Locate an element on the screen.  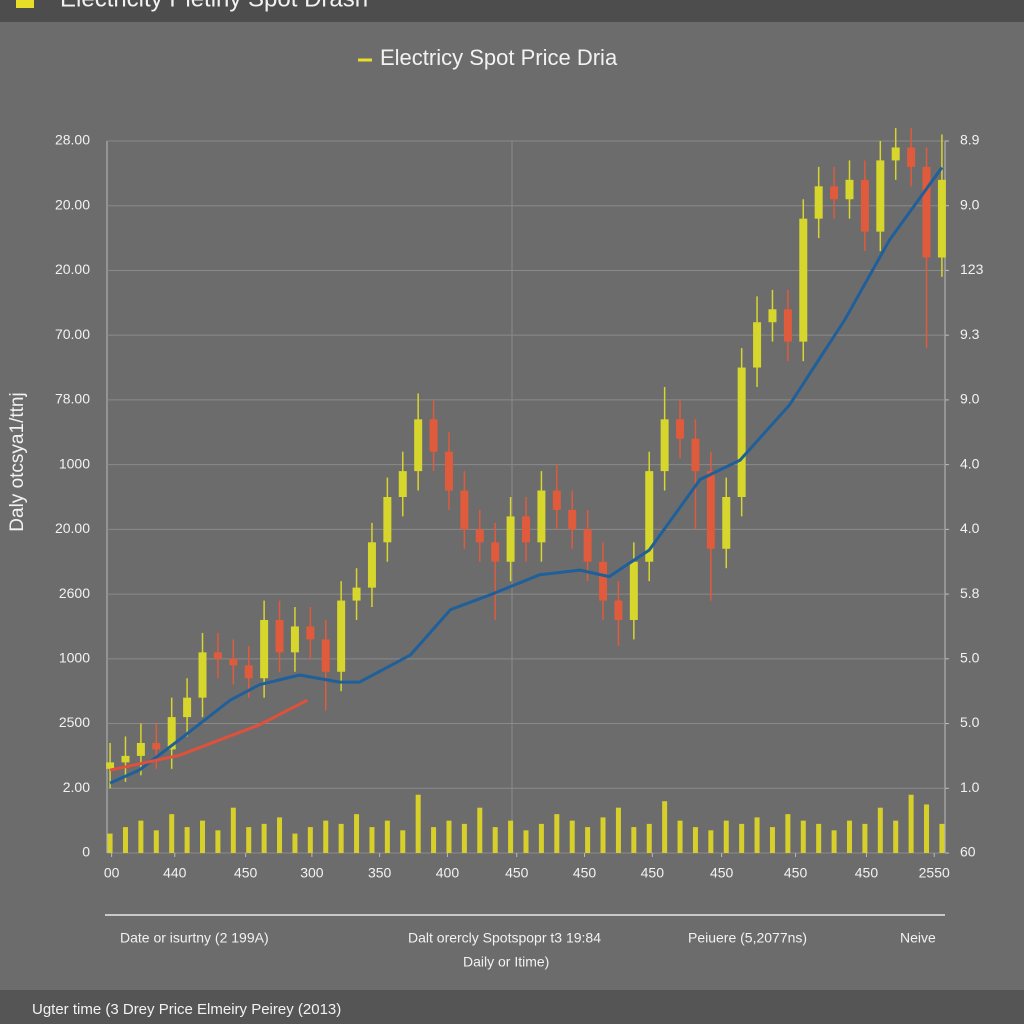
chart-title: Electricy Spot Price Dria is located at coordinates (499, 57).